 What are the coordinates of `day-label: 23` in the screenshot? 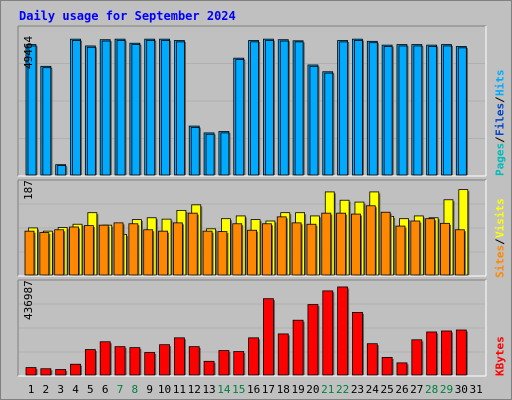 It's located at (357, 389).